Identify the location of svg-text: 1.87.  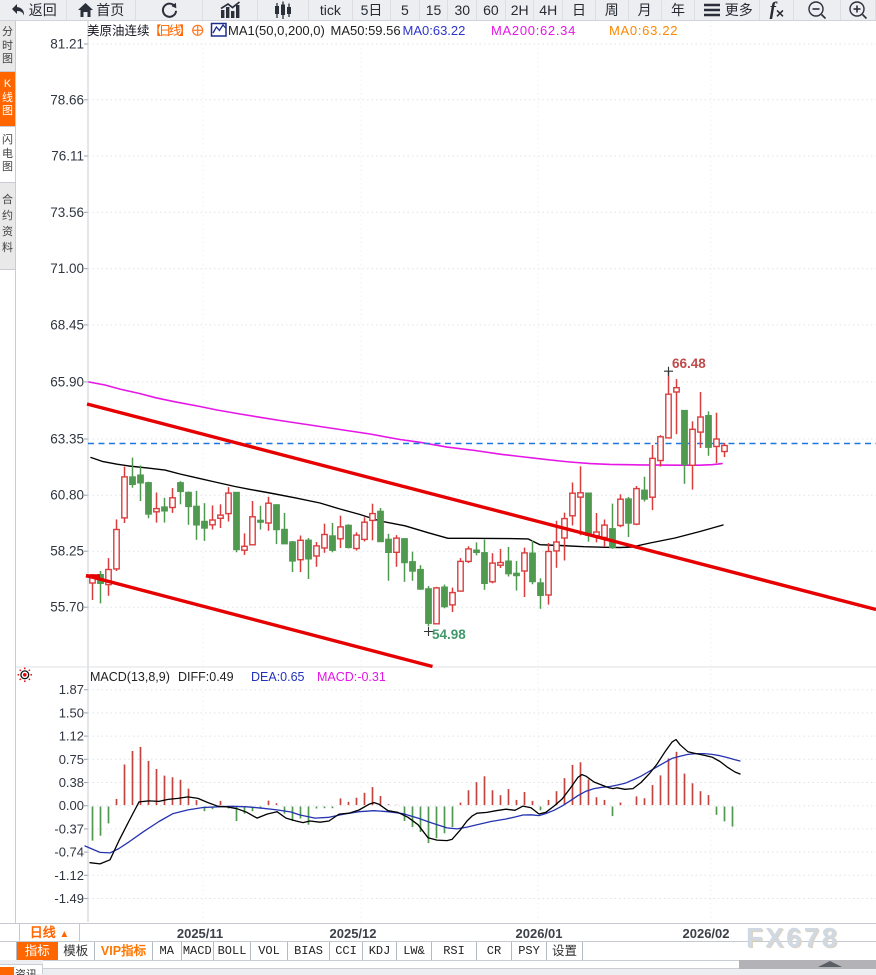
(71, 689).